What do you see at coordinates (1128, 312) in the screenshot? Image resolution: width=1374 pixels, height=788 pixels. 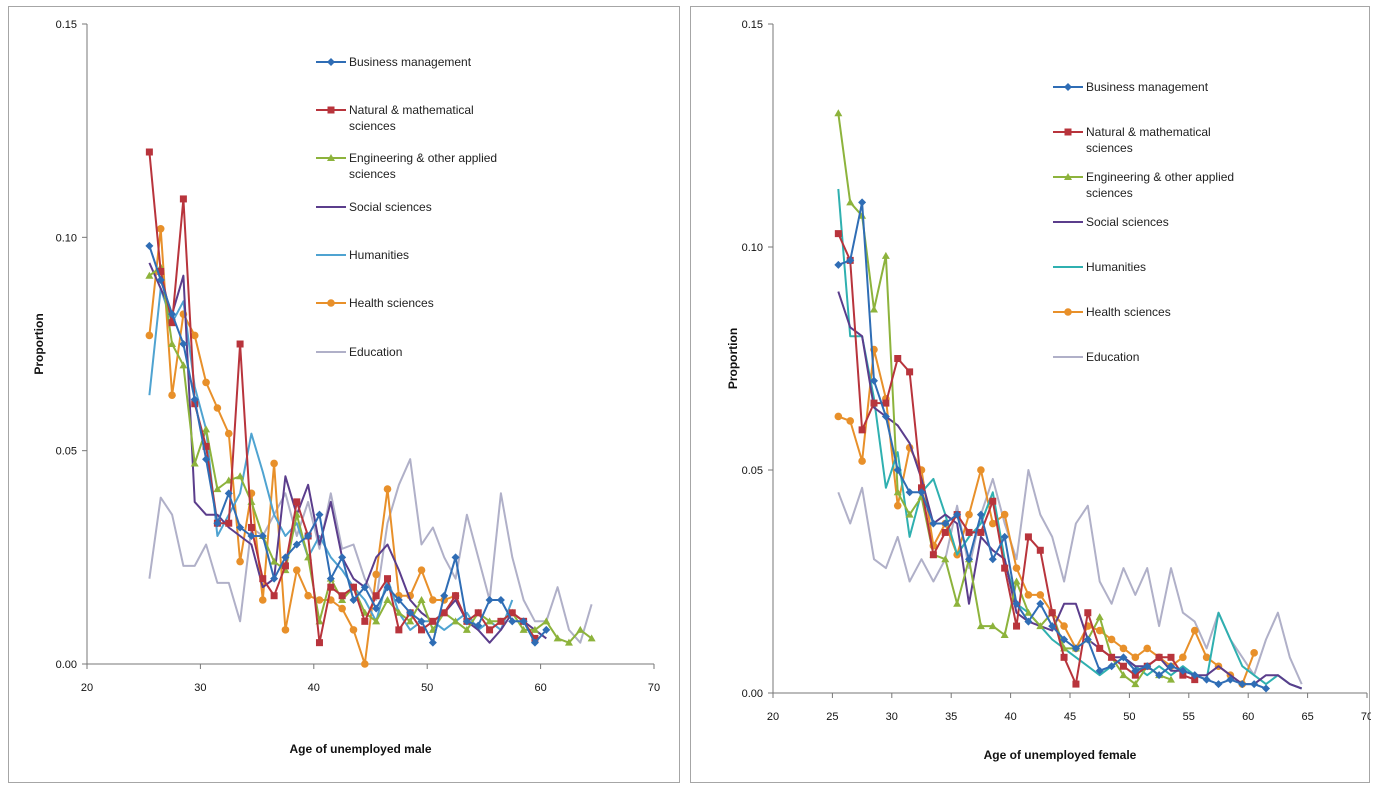 I see `female-legend-label-health-sciences: Health sciences` at bounding box center [1128, 312].